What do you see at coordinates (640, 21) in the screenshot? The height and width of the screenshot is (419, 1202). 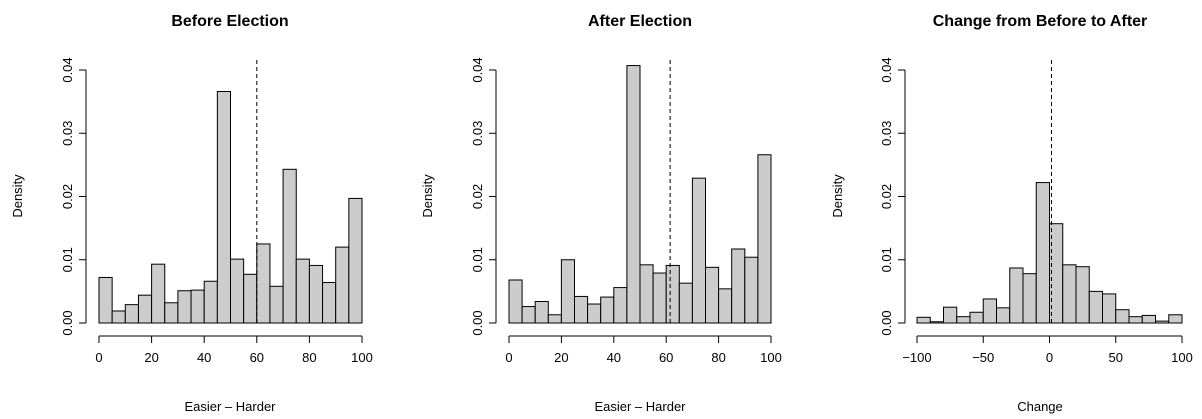 I see `chart-title: After Election` at bounding box center [640, 21].